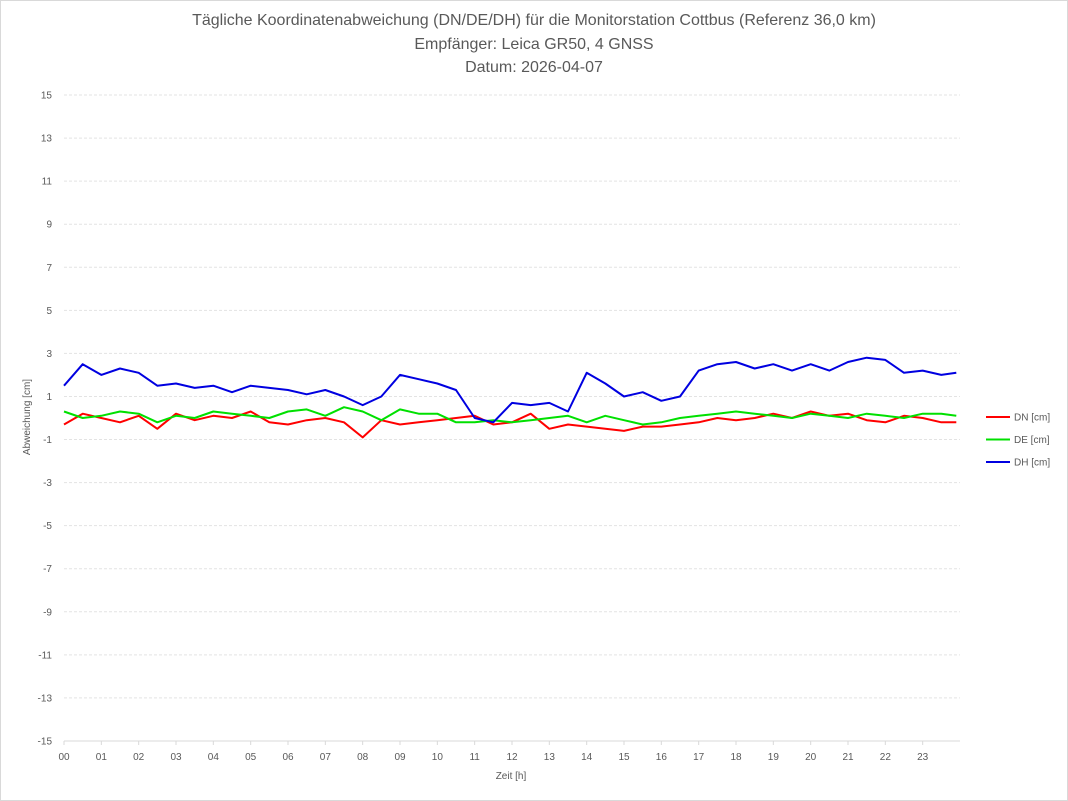 Image resolution: width=1068 pixels, height=801 pixels. I want to click on x-tick-label: 15, so click(624, 757).